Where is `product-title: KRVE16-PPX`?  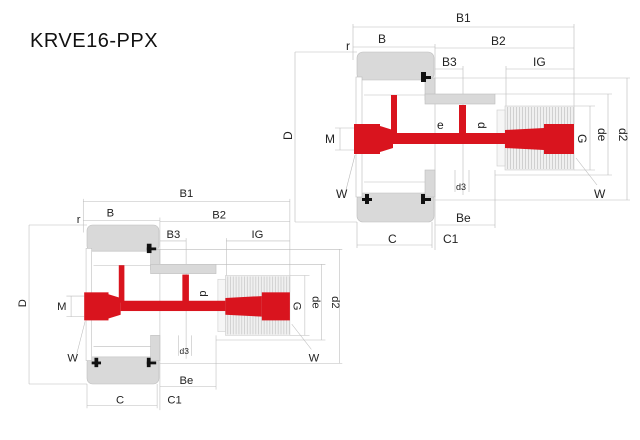 product-title: KRVE16-PPX is located at coordinates (94, 41).